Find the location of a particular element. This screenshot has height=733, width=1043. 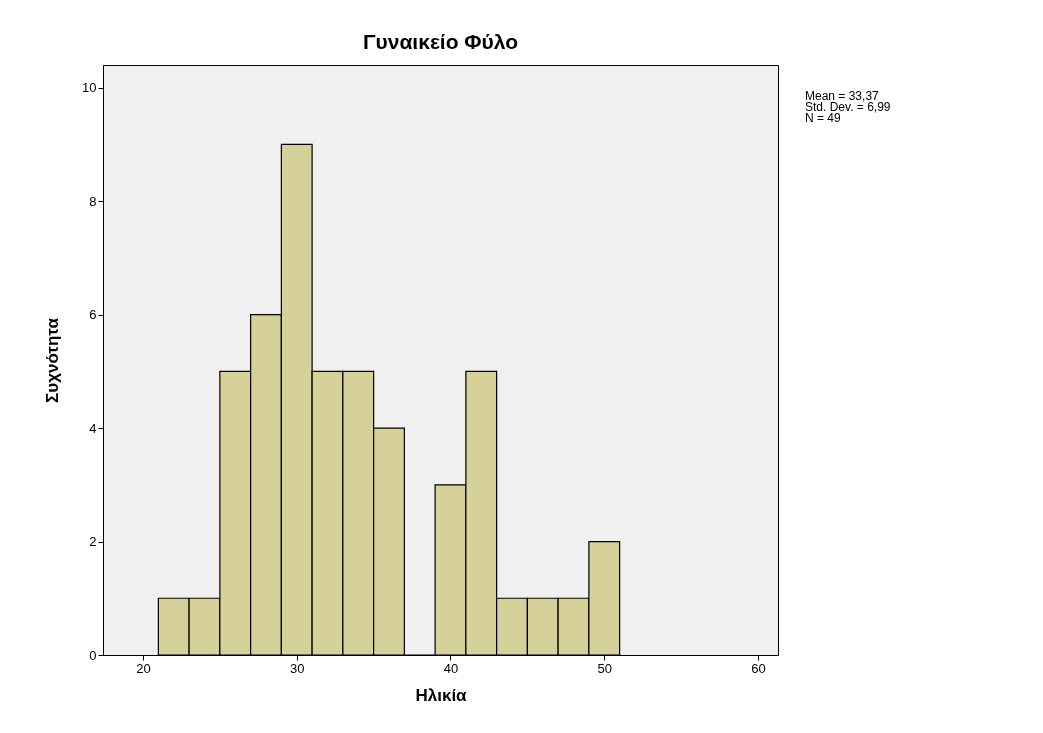

y-tick-label: 0 is located at coordinates (93, 655).